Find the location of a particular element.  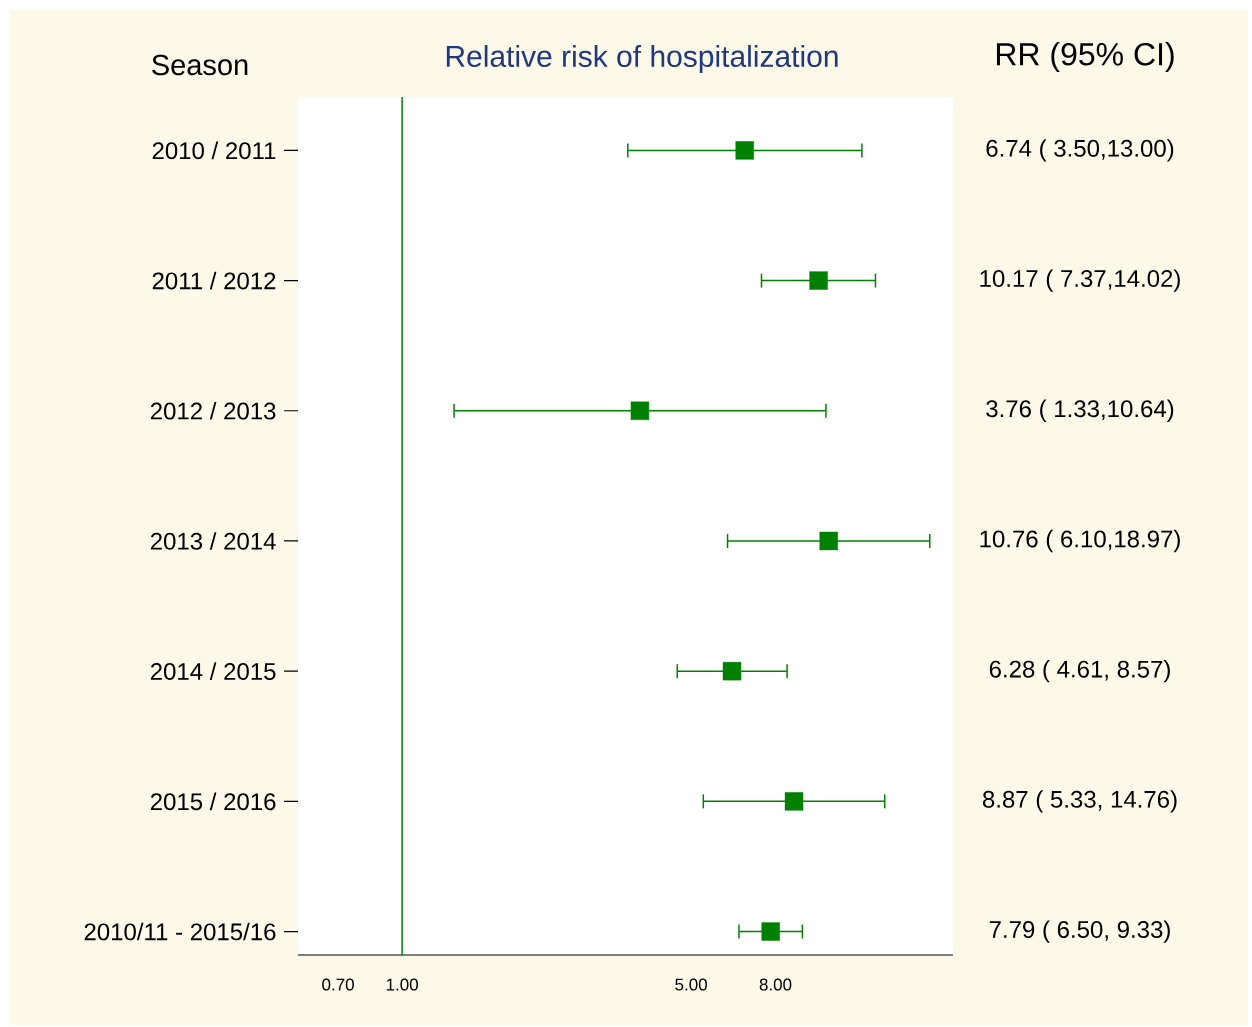

x-tick-label: 5.00 is located at coordinates (691, 984).